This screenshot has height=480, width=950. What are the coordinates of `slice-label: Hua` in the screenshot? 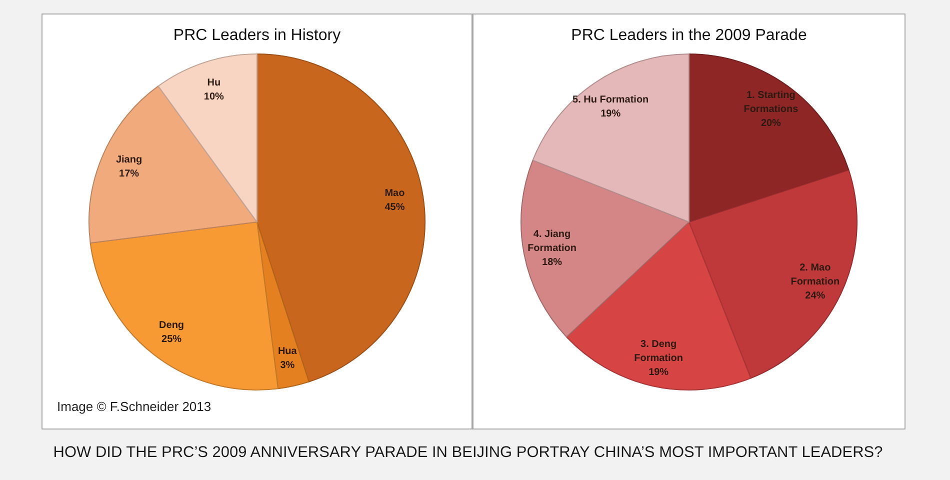 It's located at (288, 351).